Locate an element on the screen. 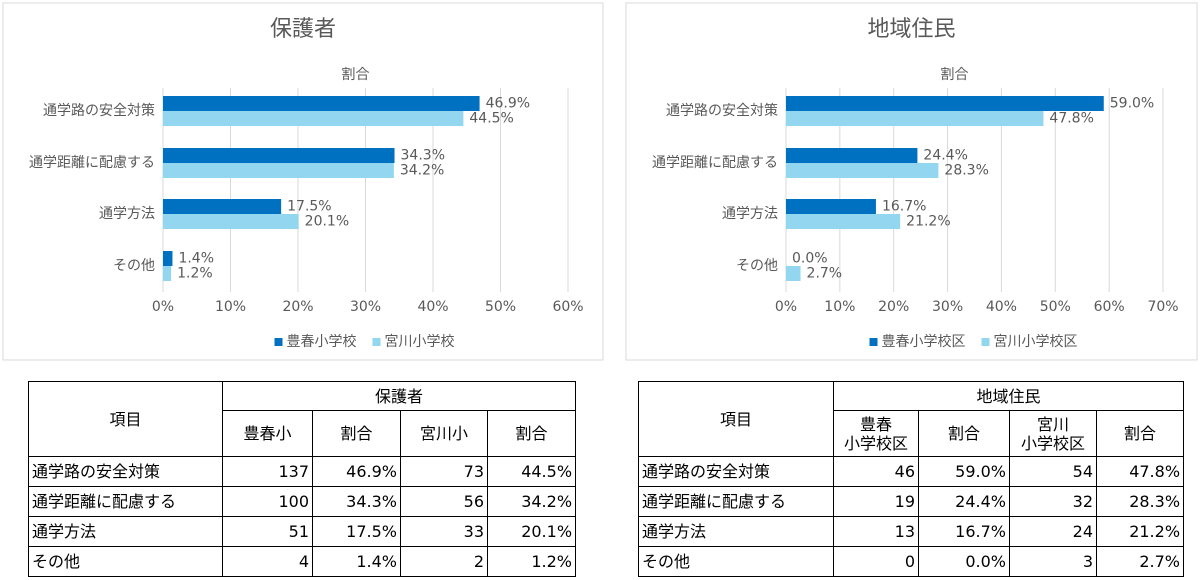 The width and height of the screenshot is (1201, 580). table-cell-number: 0.0% is located at coordinates (964, 561).